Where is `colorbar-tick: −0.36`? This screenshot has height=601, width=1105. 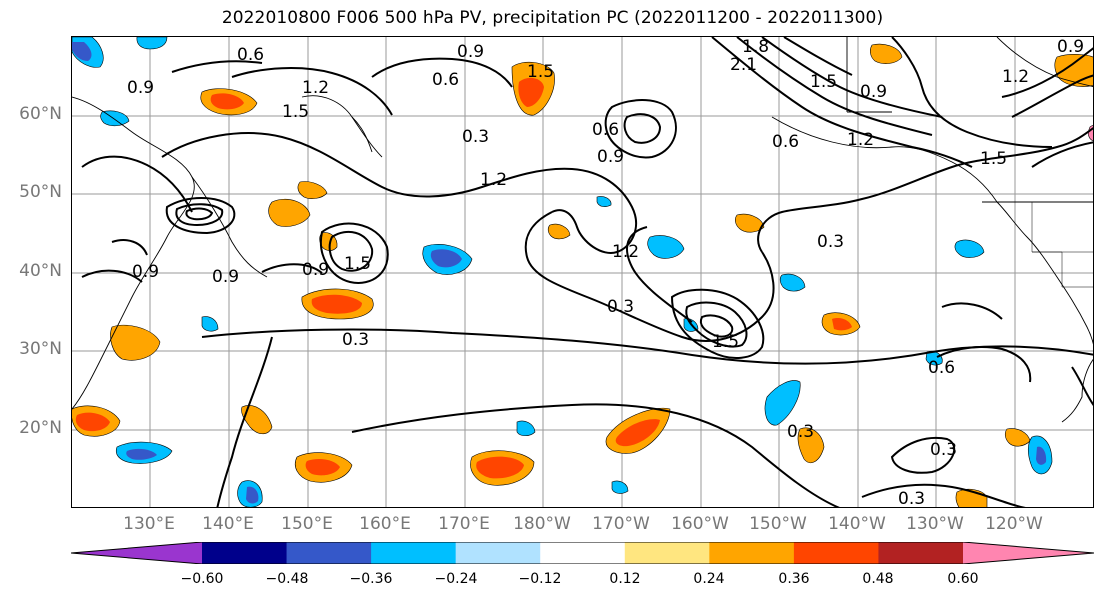
colorbar-tick: −0.36 is located at coordinates (371, 579).